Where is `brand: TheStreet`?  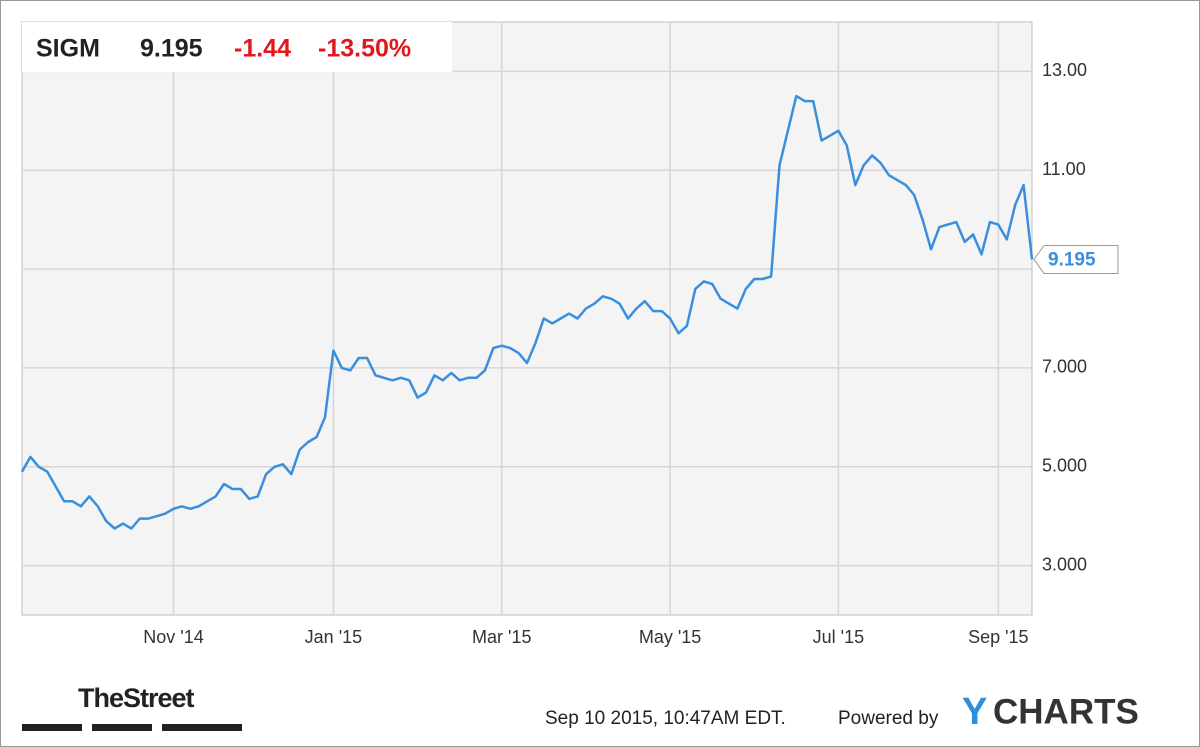 brand: TheStreet is located at coordinates (136, 698).